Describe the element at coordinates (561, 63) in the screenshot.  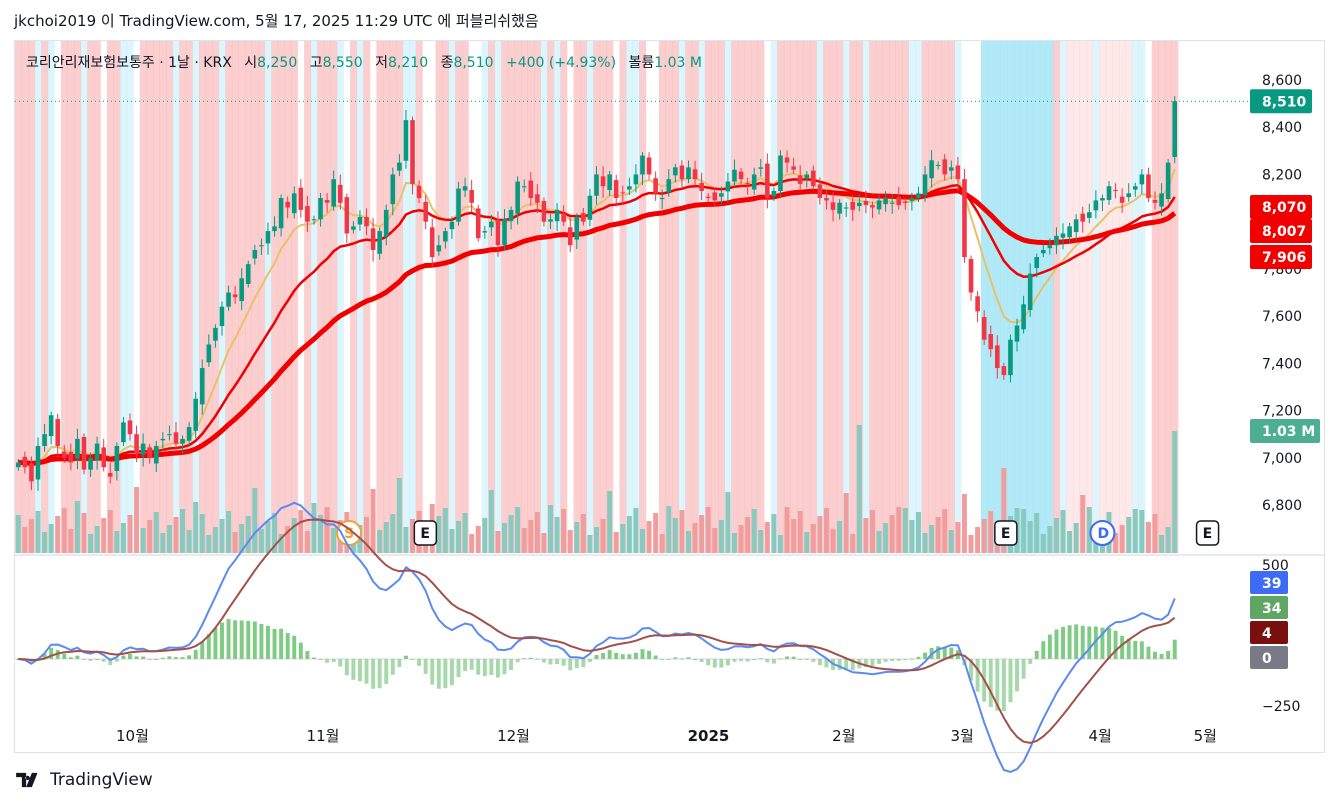
I see `change-value: +400 (+4.93%)` at that location.